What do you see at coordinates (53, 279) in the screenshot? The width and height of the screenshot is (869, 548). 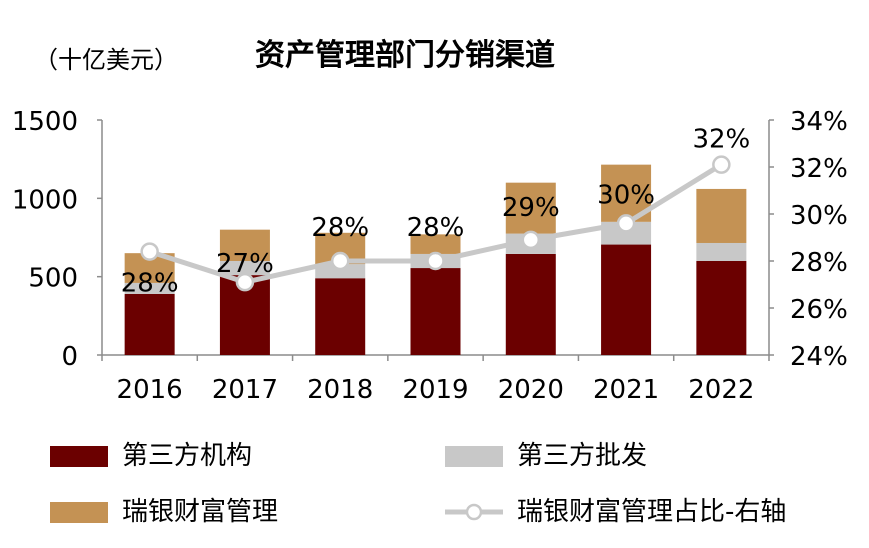 I see `left-tick-label: 500` at bounding box center [53, 279].